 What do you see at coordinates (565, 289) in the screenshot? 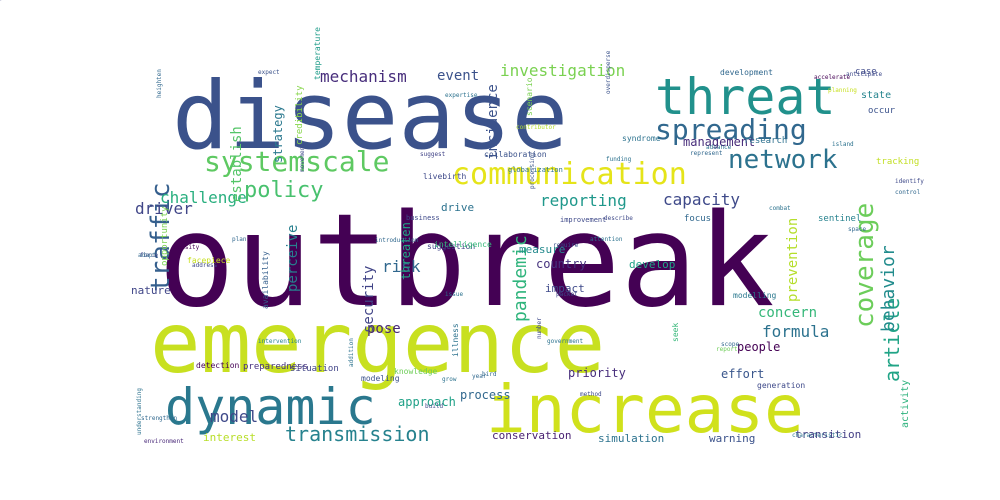
I see `word-impact: impact` at bounding box center [565, 289].